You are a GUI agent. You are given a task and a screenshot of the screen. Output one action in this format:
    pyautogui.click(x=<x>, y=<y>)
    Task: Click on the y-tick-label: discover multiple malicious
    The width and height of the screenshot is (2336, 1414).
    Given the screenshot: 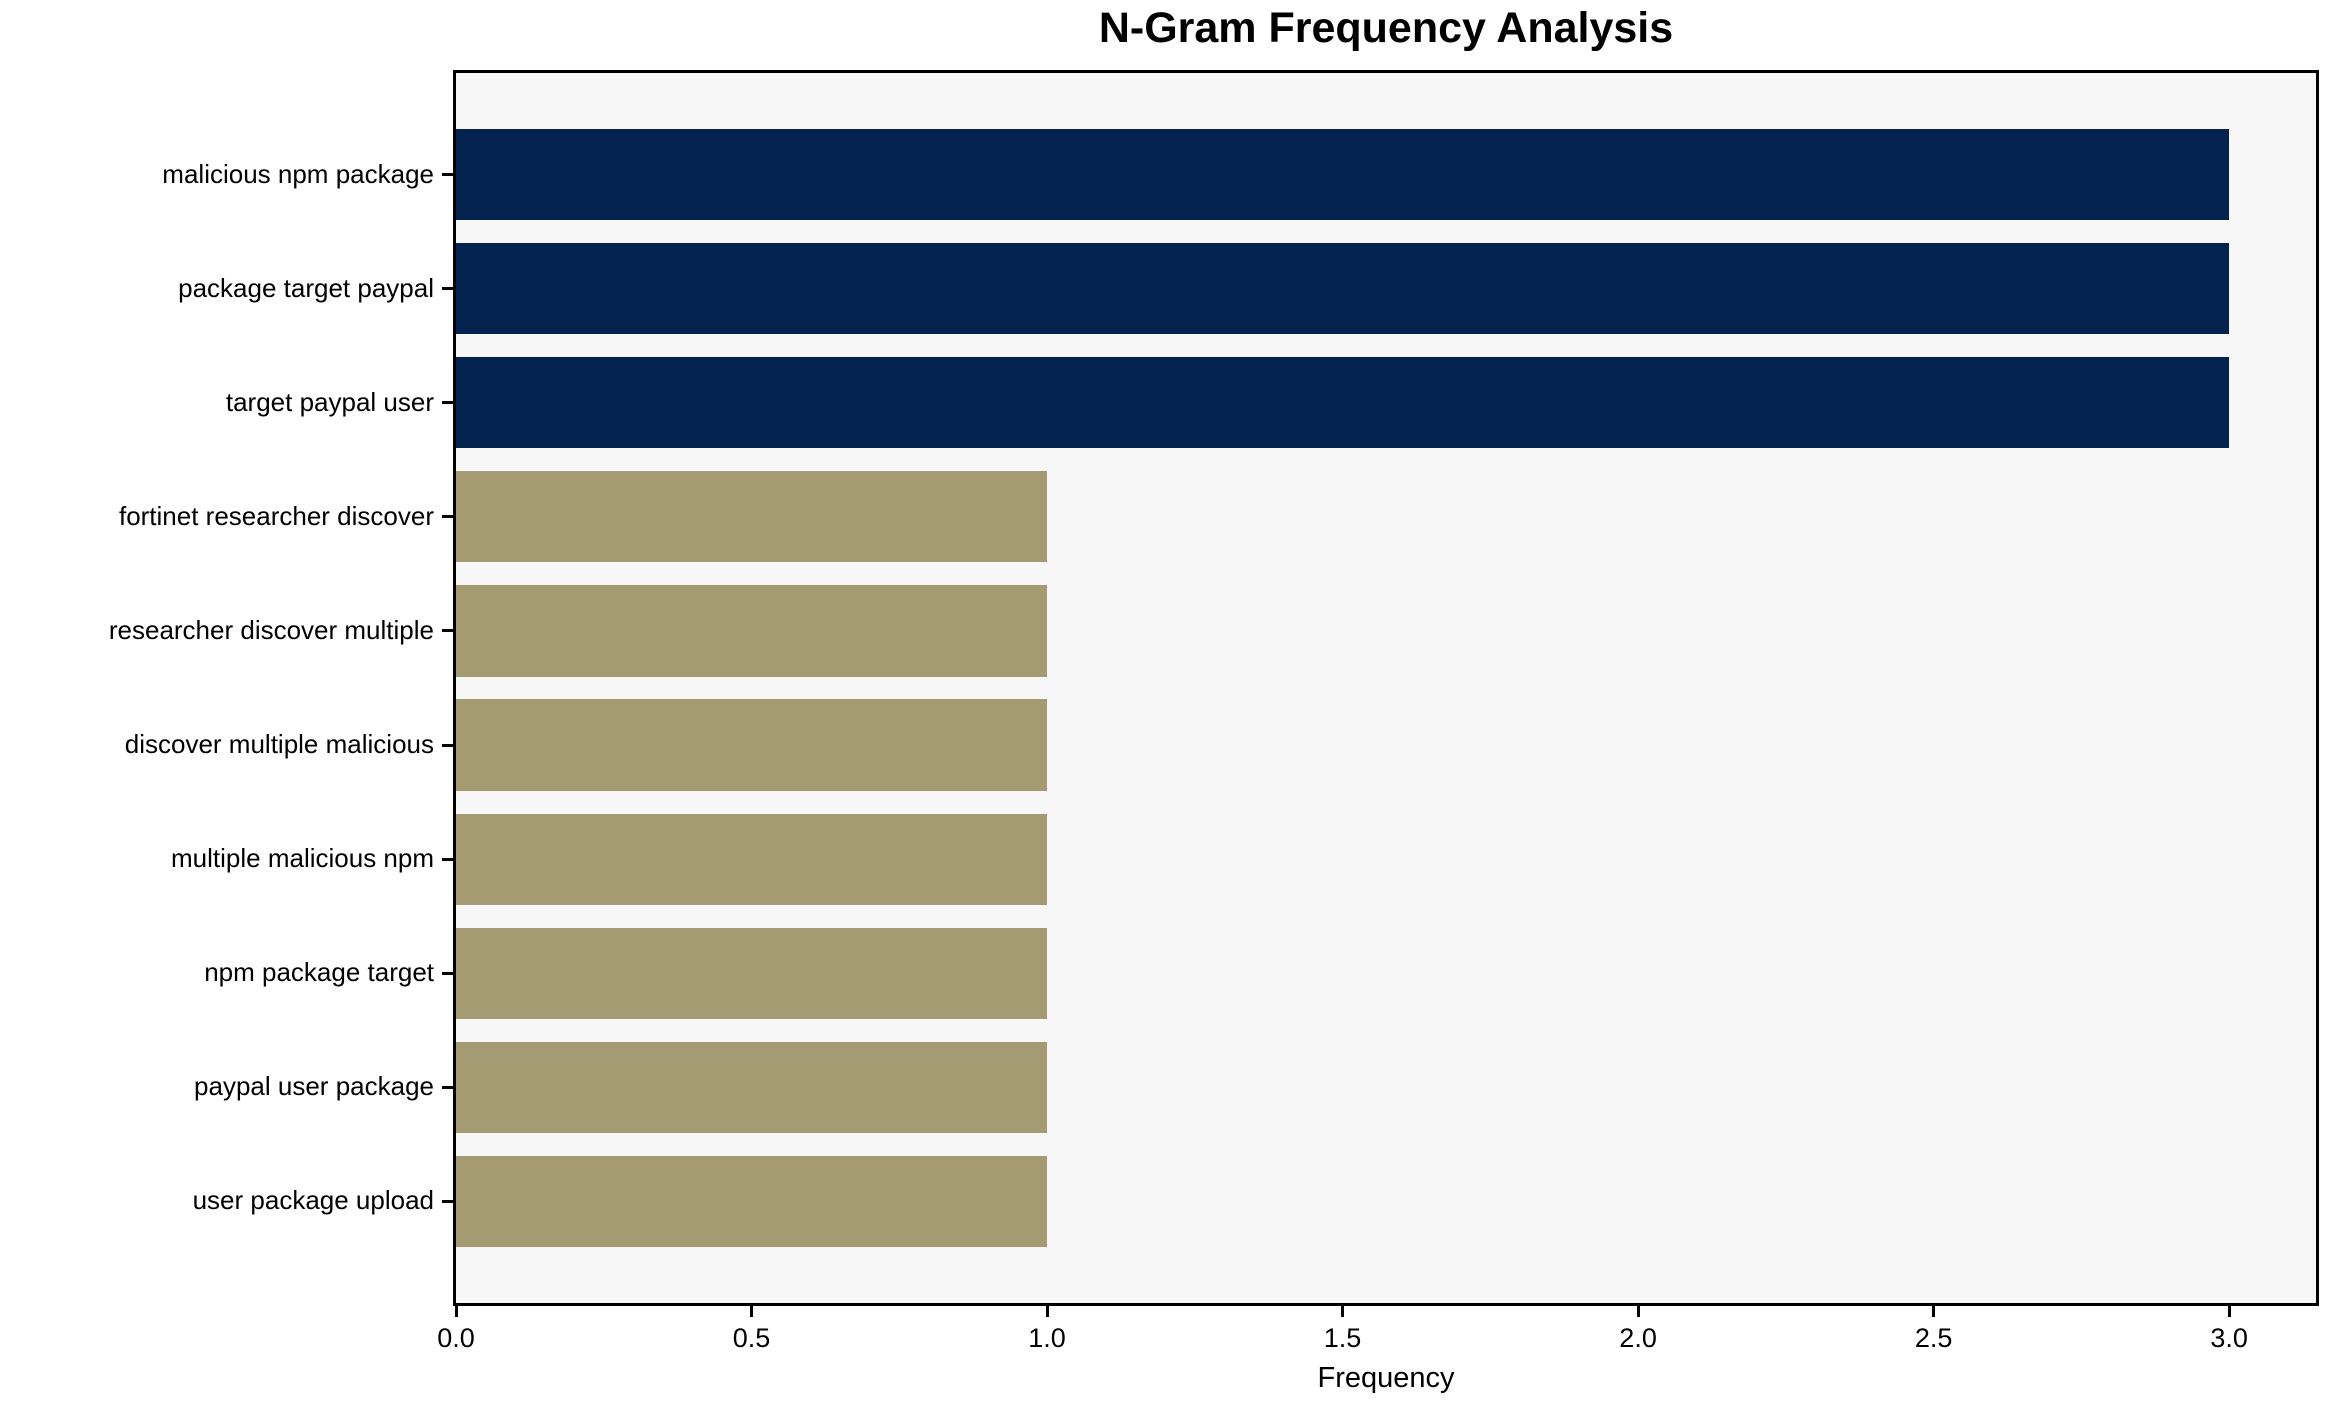 What is the action you would take?
    pyautogui.click(x=279, y=744)
    